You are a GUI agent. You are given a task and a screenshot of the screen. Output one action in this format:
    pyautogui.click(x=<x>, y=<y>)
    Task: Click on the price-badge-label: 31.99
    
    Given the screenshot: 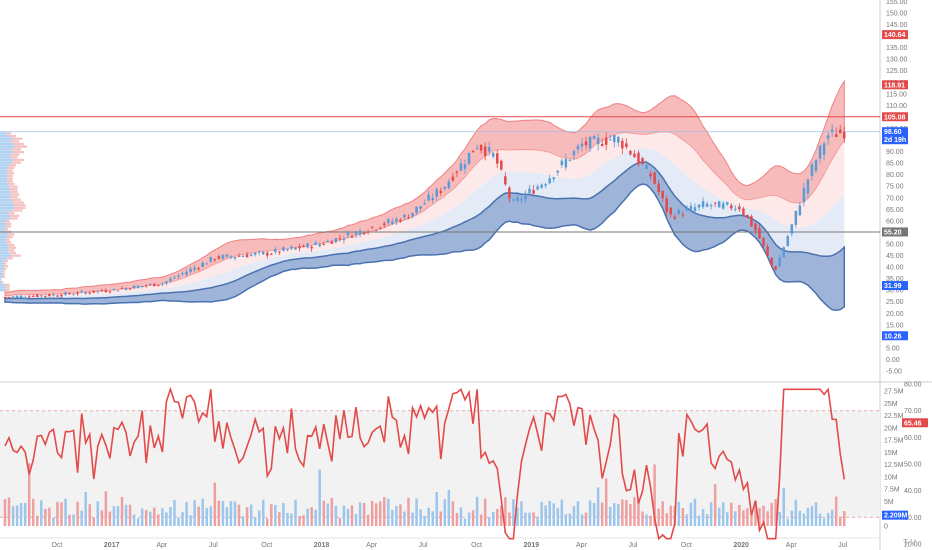 What is the action you would take?
    pyautogui.click(x=893, y=286)
    